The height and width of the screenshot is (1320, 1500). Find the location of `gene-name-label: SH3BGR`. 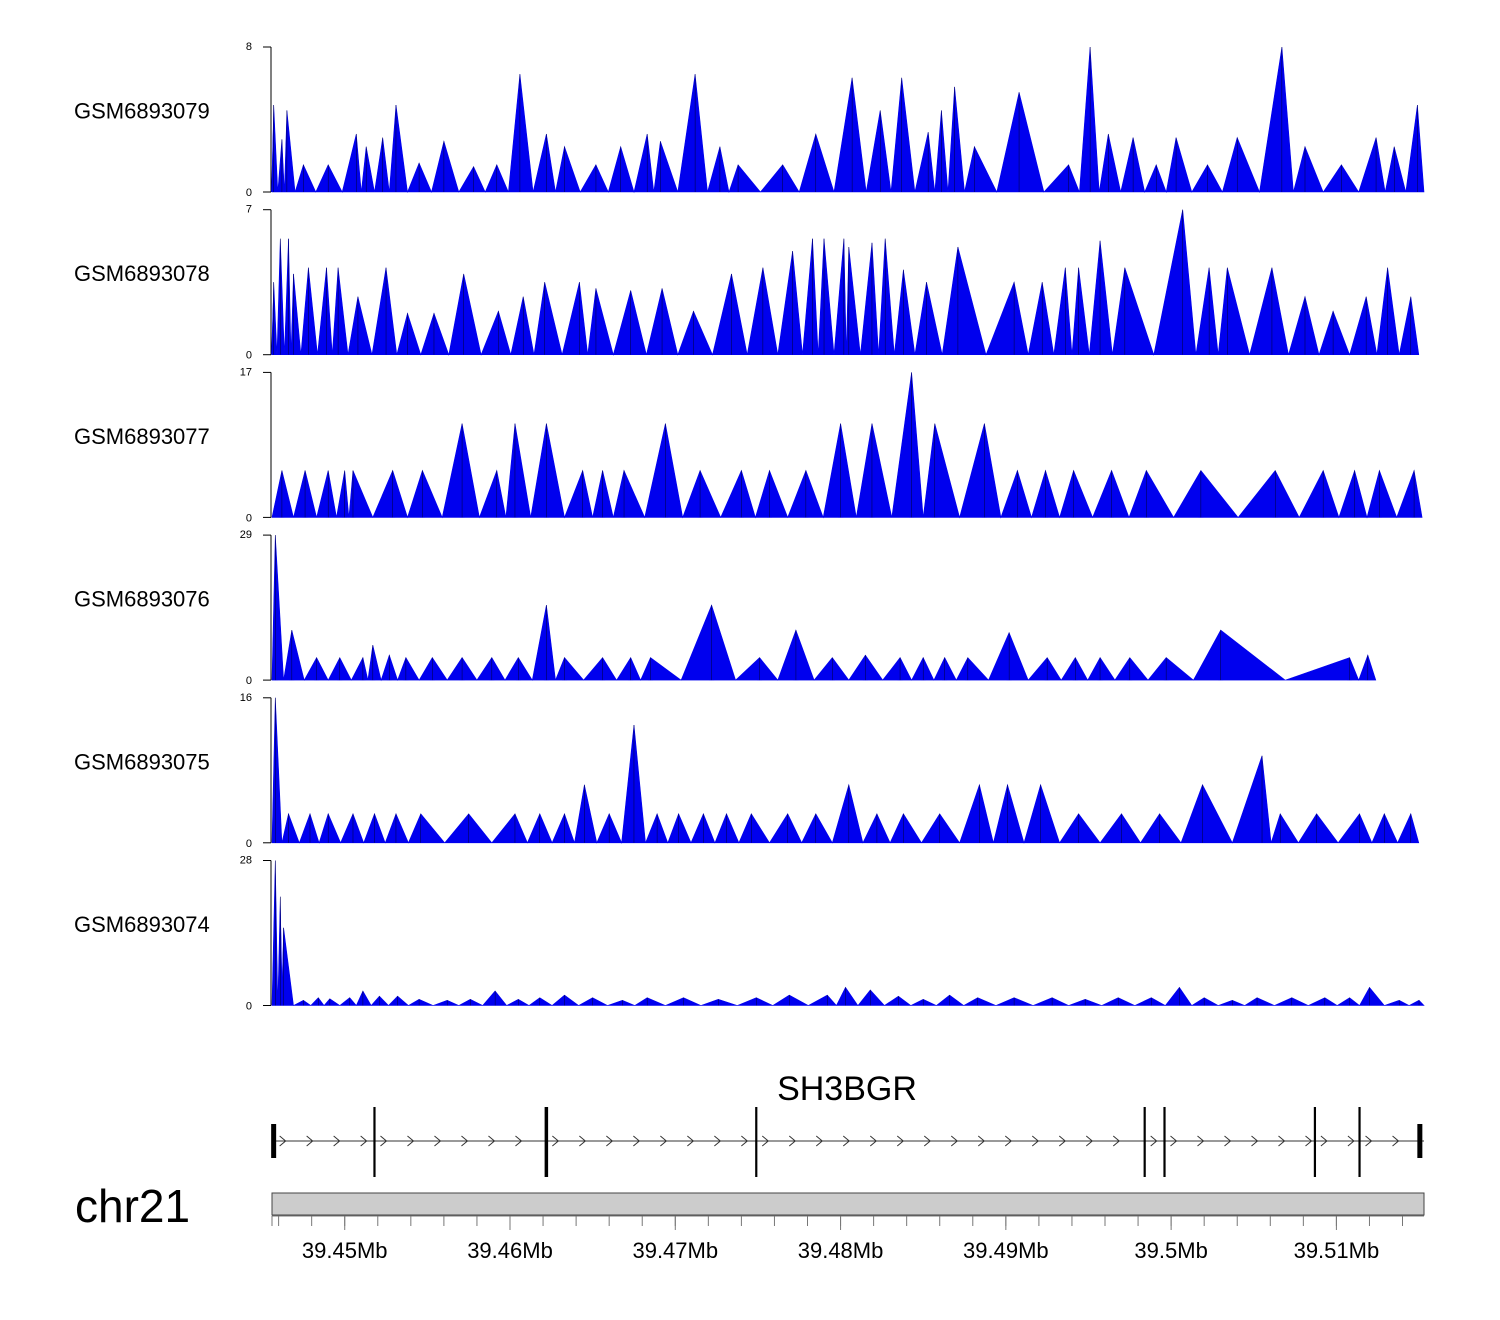

gene-name-label: SH3BGR is located at coordinates (847, 1089).